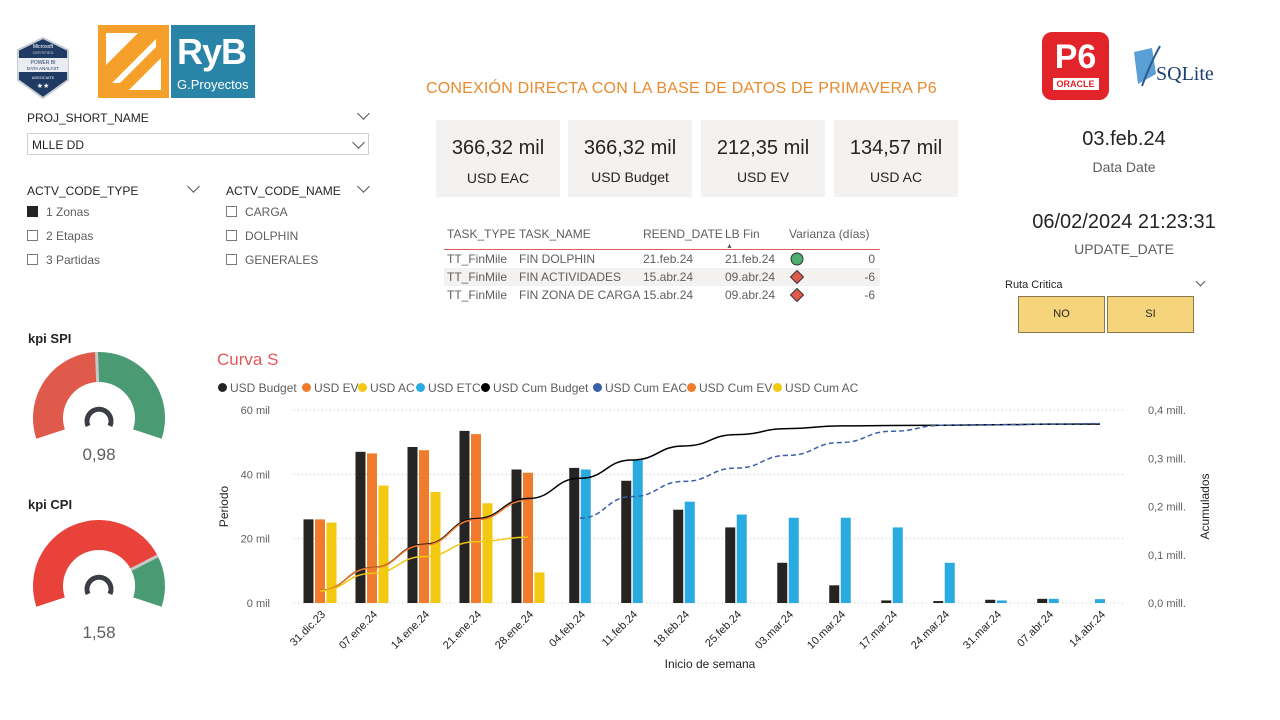  What do you see at coordinates (481, 234) in the screenshot?
I see `col-task-type: TASK_TYPE` at bounding box center [481, 234].